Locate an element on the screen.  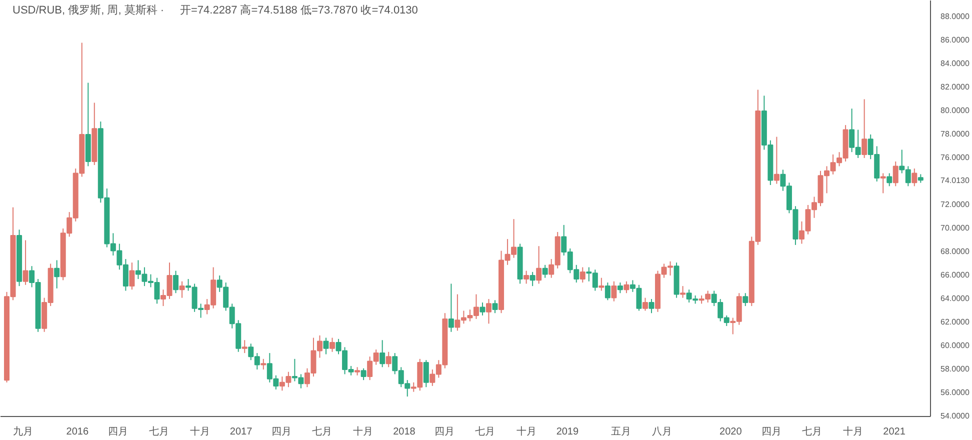
x-tick-label: 五月 is located at coordinates (621, 432).